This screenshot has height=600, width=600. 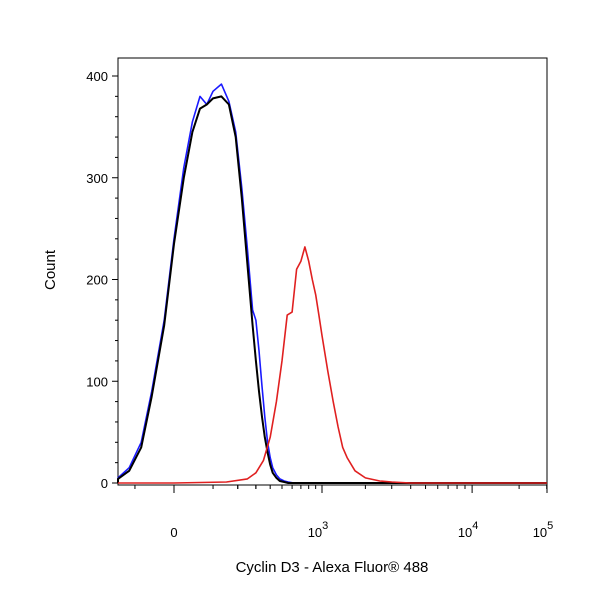 I want to click on x-tick-label: 10⁵, so click(x=543, y=530).